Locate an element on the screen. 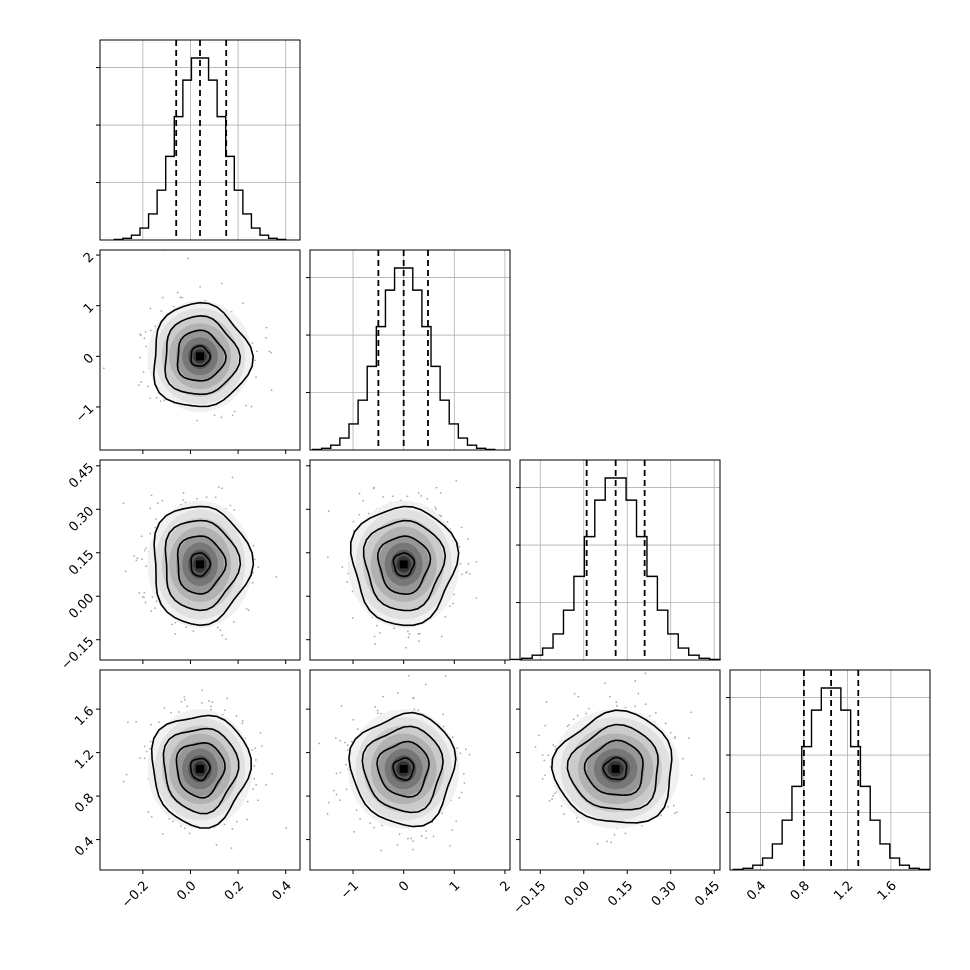  density-peak is located at coordinates (615, 768).